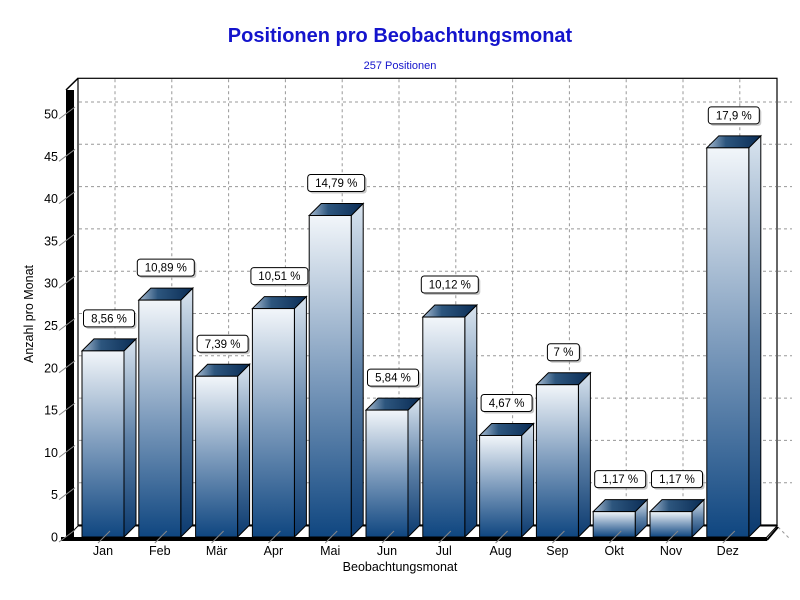 This screenshot has width=800, height=600. I want to click on bar-Mai, so click(336, 370).